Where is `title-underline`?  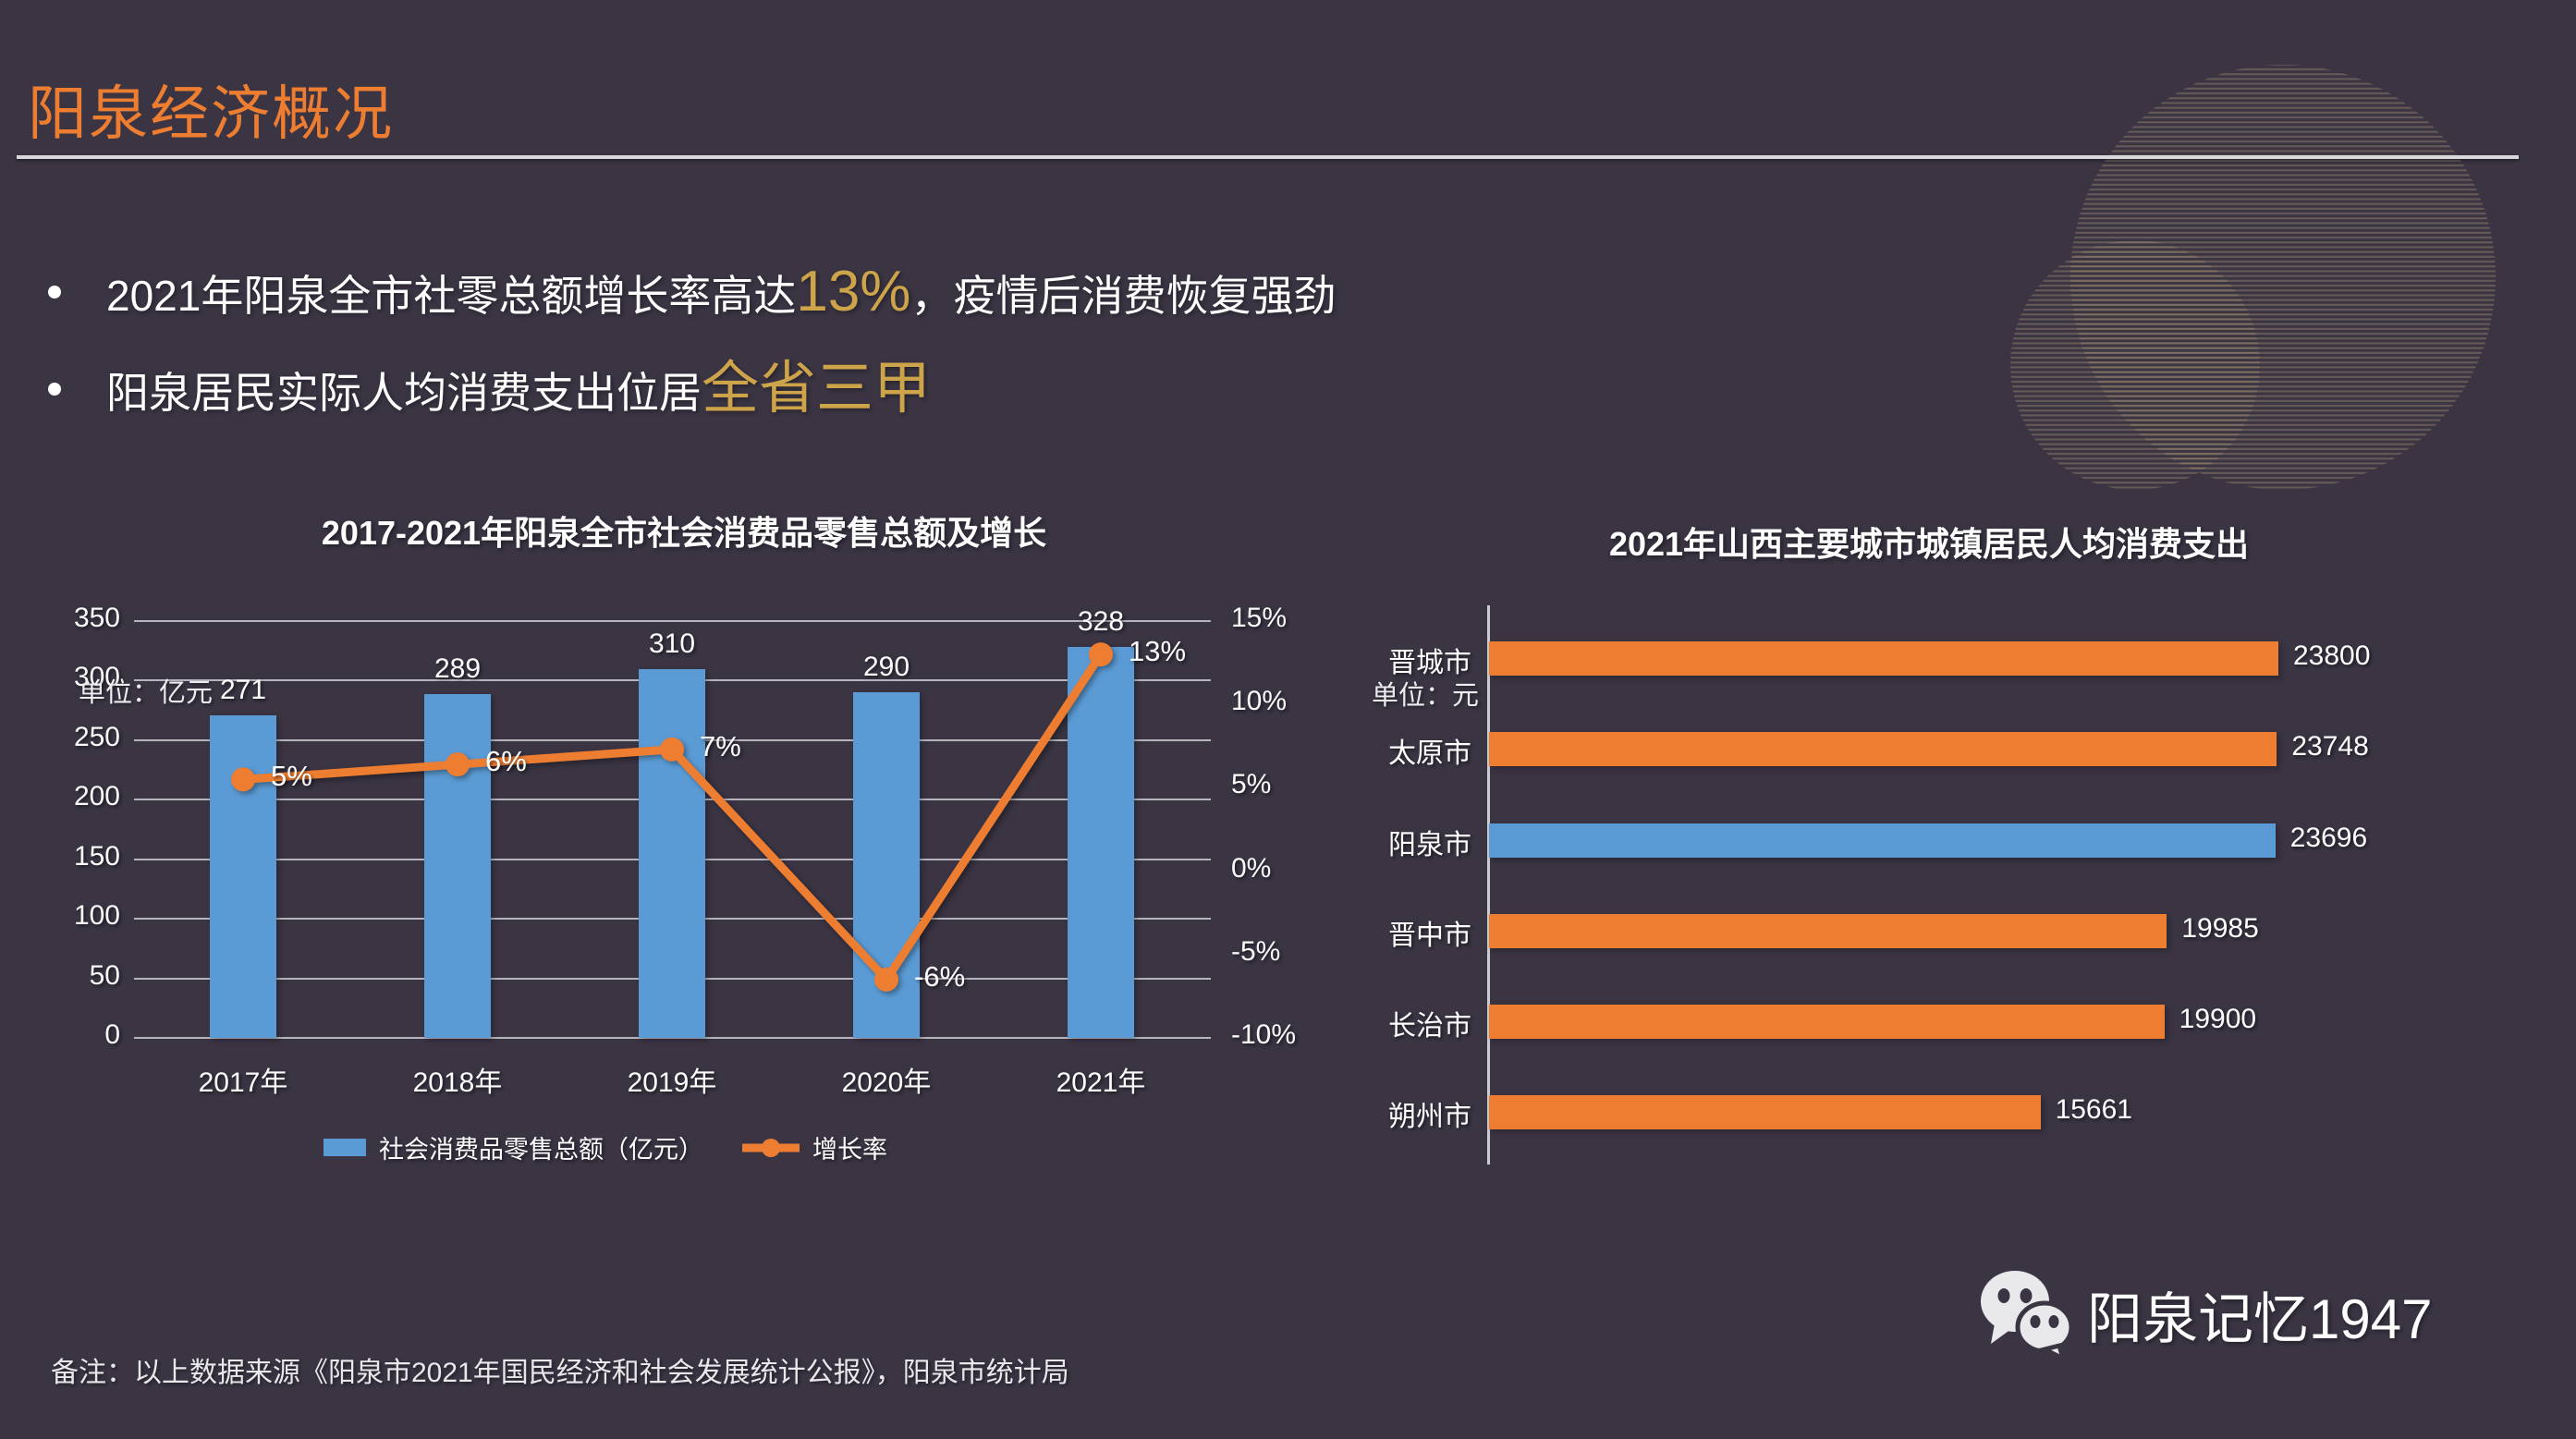 title-underline is located at coordinates (1268, 157).